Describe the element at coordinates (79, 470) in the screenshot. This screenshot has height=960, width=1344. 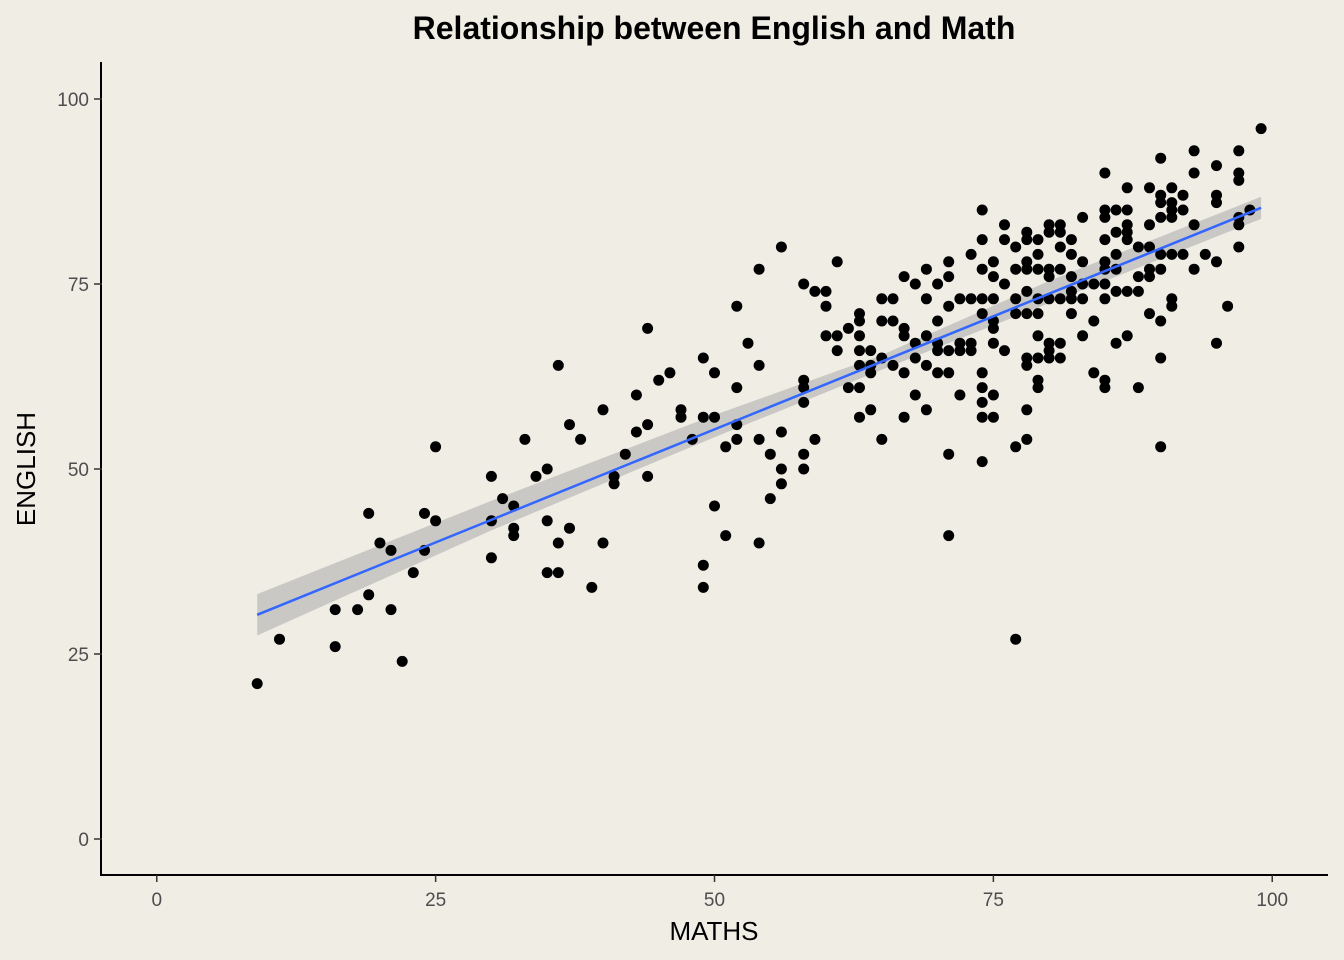
I see `y-axis-ticks: 0 25 50 75 100` at that location.